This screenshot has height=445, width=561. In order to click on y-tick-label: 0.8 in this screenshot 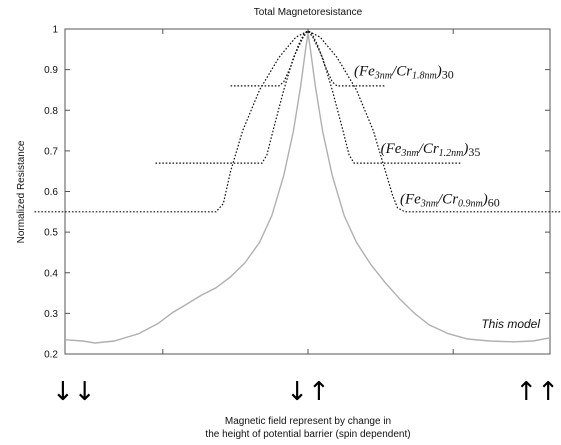, I will do `click(51, 111)`.